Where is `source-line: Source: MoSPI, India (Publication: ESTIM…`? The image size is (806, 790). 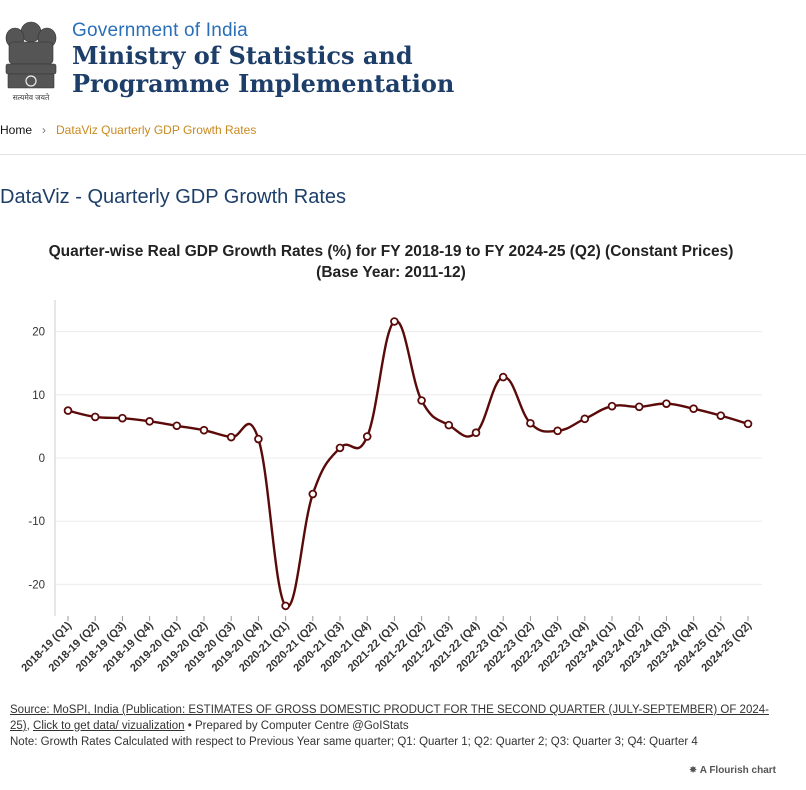 source-line: Source: MoSPI, India (Publication: ESTIM… is located at coordinates (389, 718).